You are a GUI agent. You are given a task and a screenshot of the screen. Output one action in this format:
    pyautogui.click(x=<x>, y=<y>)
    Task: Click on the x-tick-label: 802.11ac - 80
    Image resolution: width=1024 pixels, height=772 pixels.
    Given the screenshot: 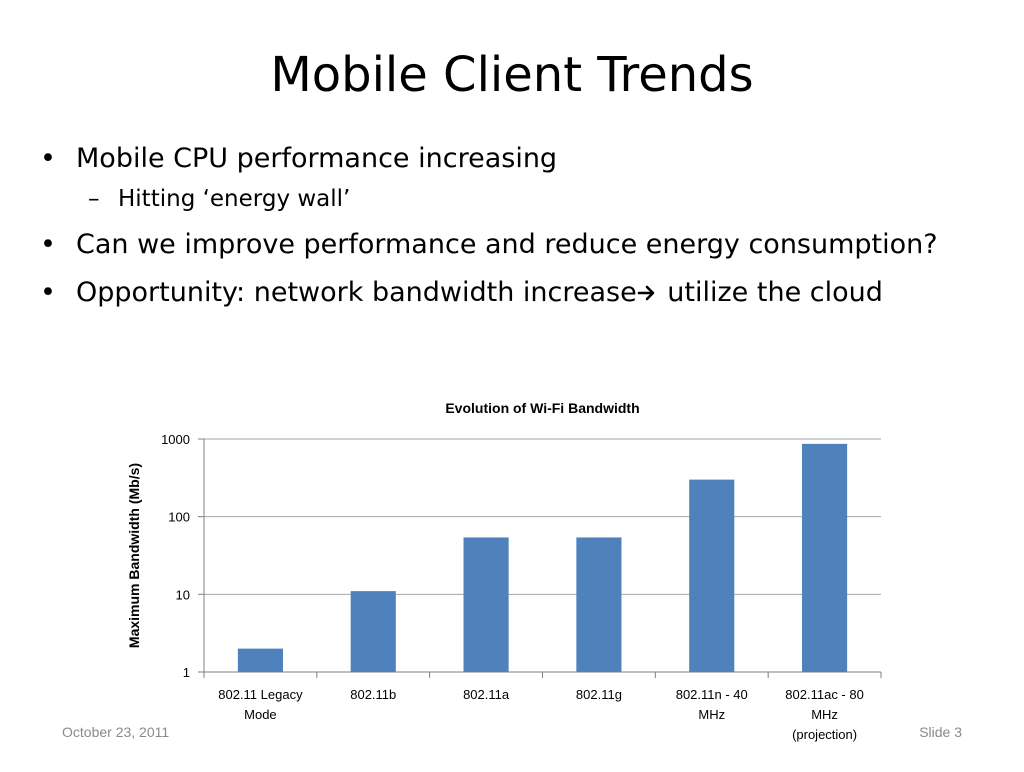 What is the action you would take?
    pyautogui.click(x=824, y=694)
    